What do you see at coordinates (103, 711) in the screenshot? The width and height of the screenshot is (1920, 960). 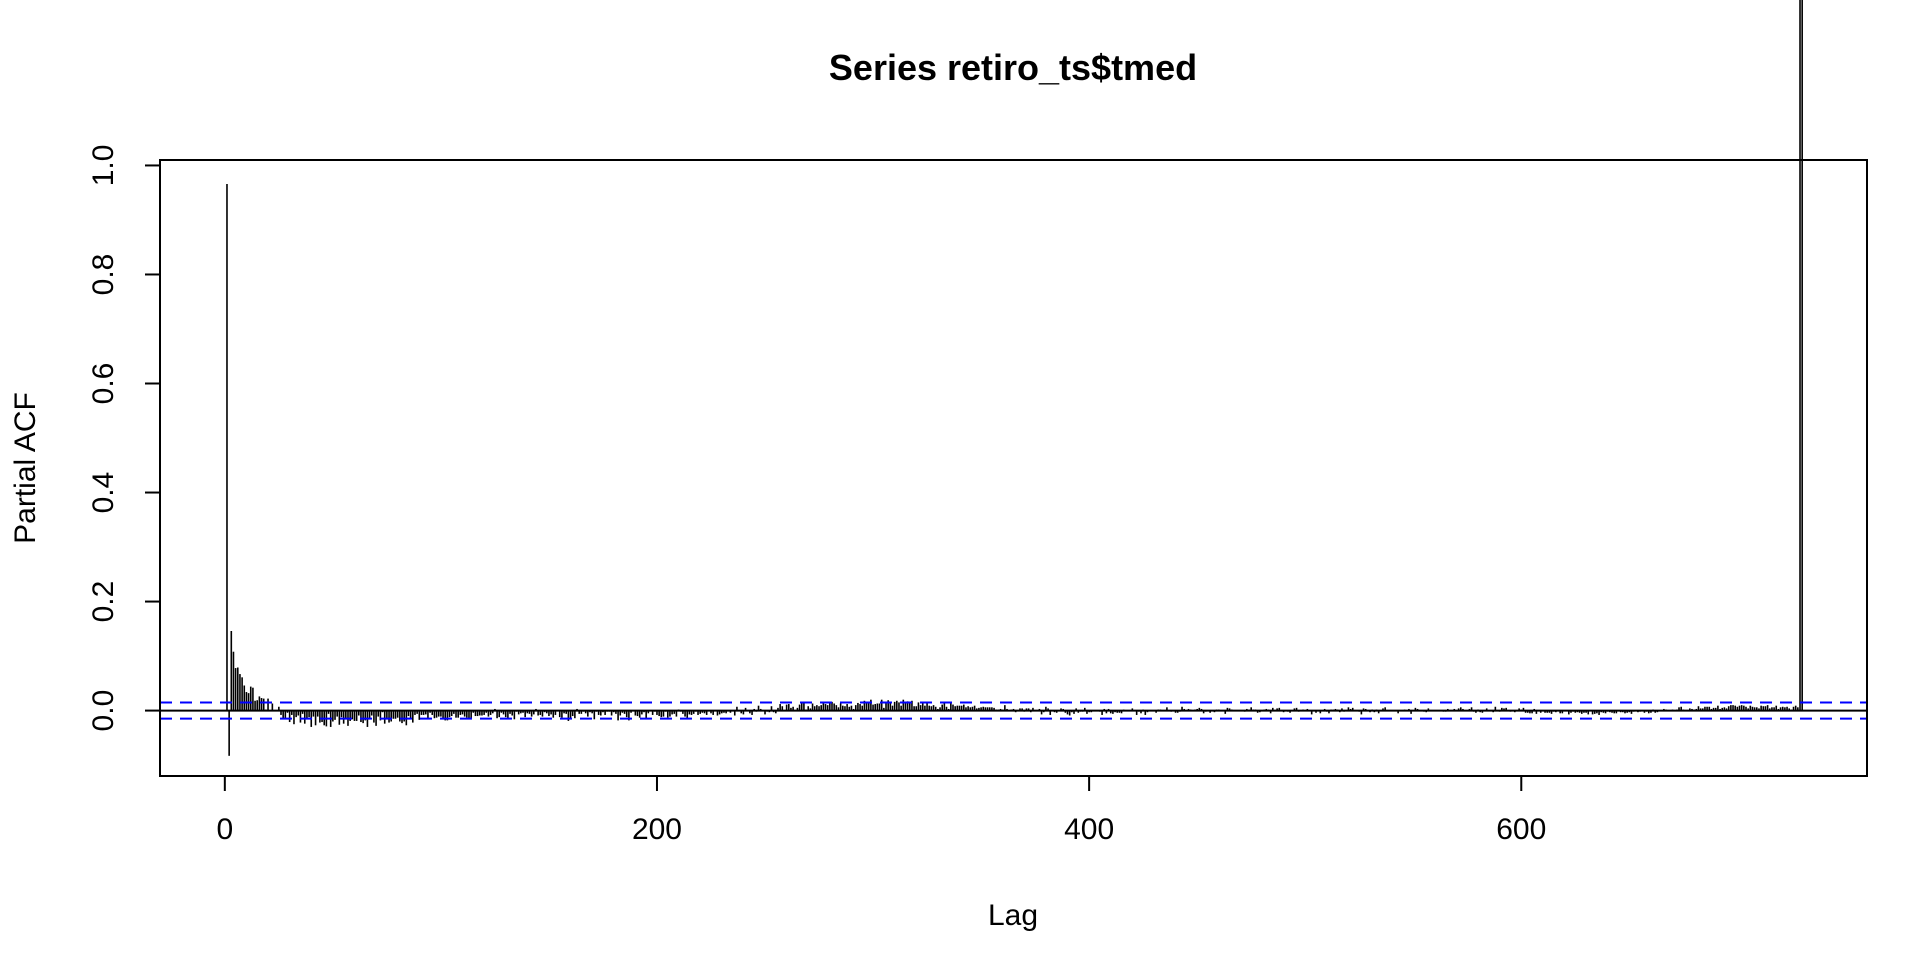 I see `y-tick-label: 0.0` at bounding box center [103, 711].